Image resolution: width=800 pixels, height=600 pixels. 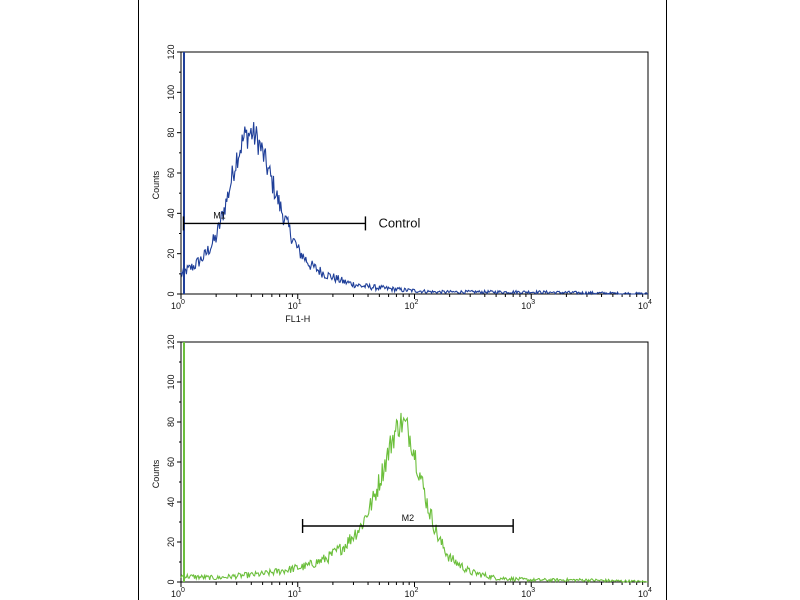 What do you see at coordinates (408, 518) in the screenshot?
I see `gate-label: M2` at bounding box center [408, 518].